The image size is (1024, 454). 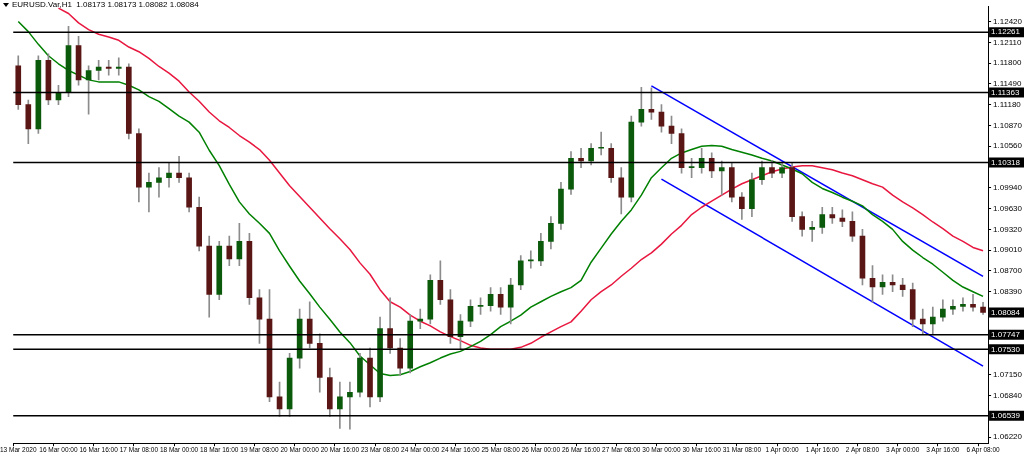 I want to click on ref-line-label: 1.12261, so click(x=1006, y=32).